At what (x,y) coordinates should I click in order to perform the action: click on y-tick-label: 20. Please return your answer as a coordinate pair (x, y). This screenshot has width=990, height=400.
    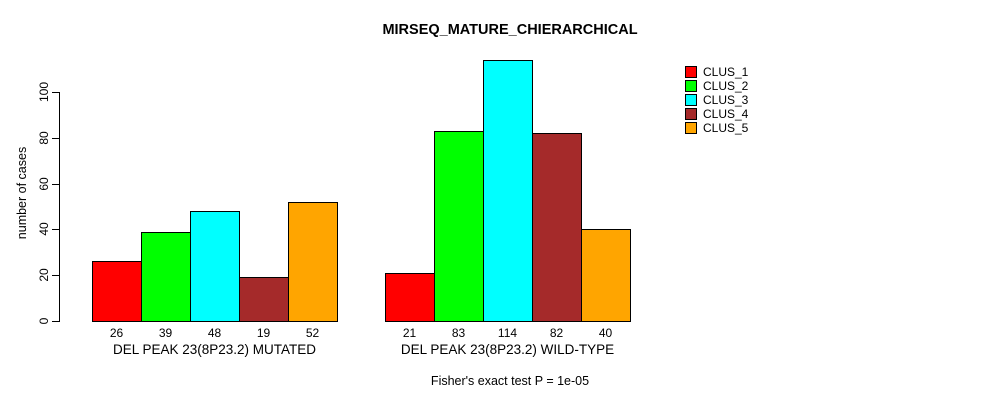
    Looking at the image, I should click on (44, 275).